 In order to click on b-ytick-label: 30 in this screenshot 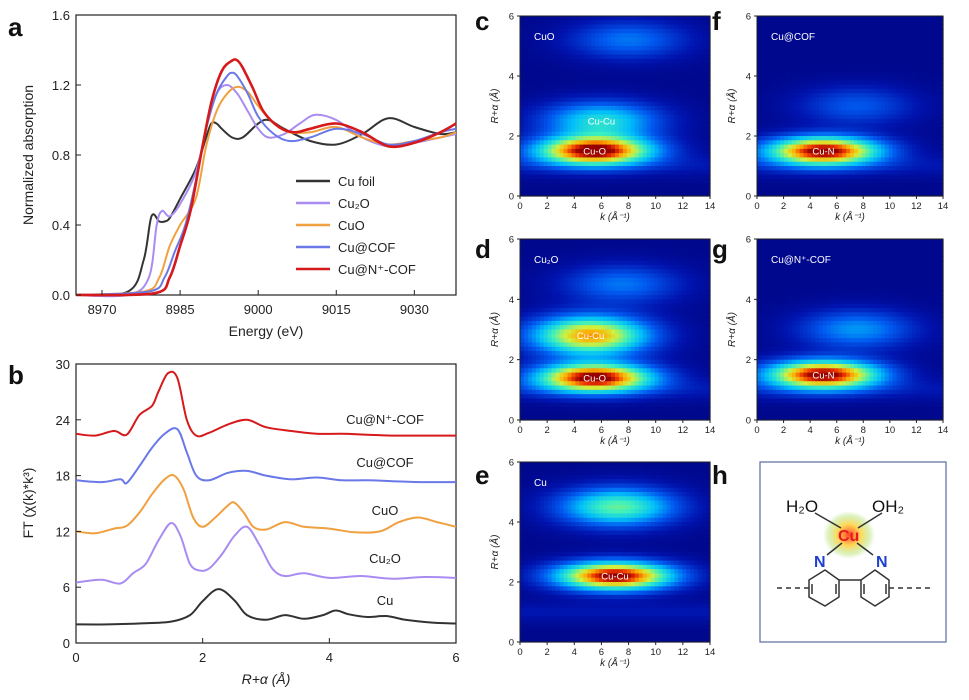, I will do `click(63, 364)`.